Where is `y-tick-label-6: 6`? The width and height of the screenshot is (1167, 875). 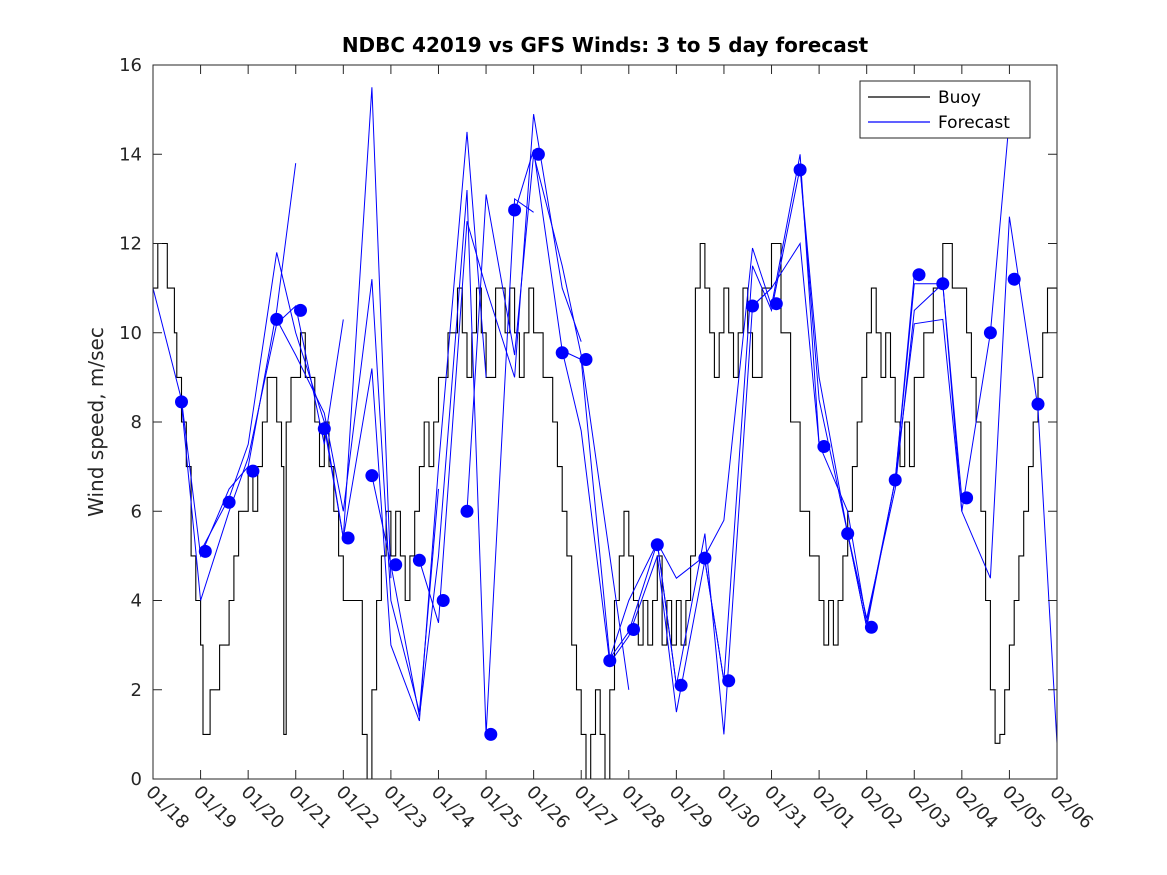
y-tick-label-6: 6 is located at coordinates (136, 511).